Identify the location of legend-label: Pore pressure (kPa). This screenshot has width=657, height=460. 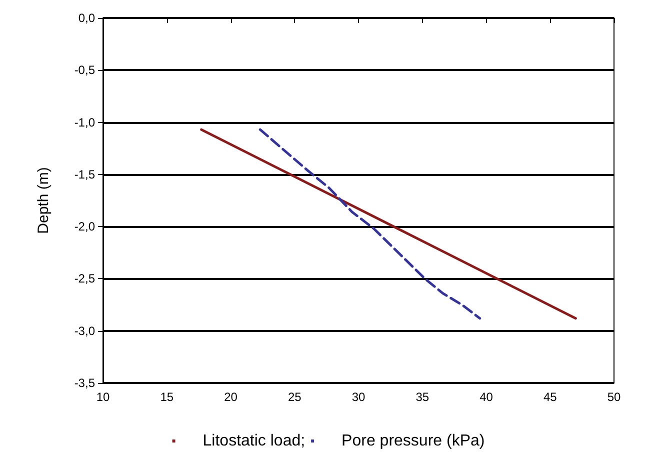
(413, 441).